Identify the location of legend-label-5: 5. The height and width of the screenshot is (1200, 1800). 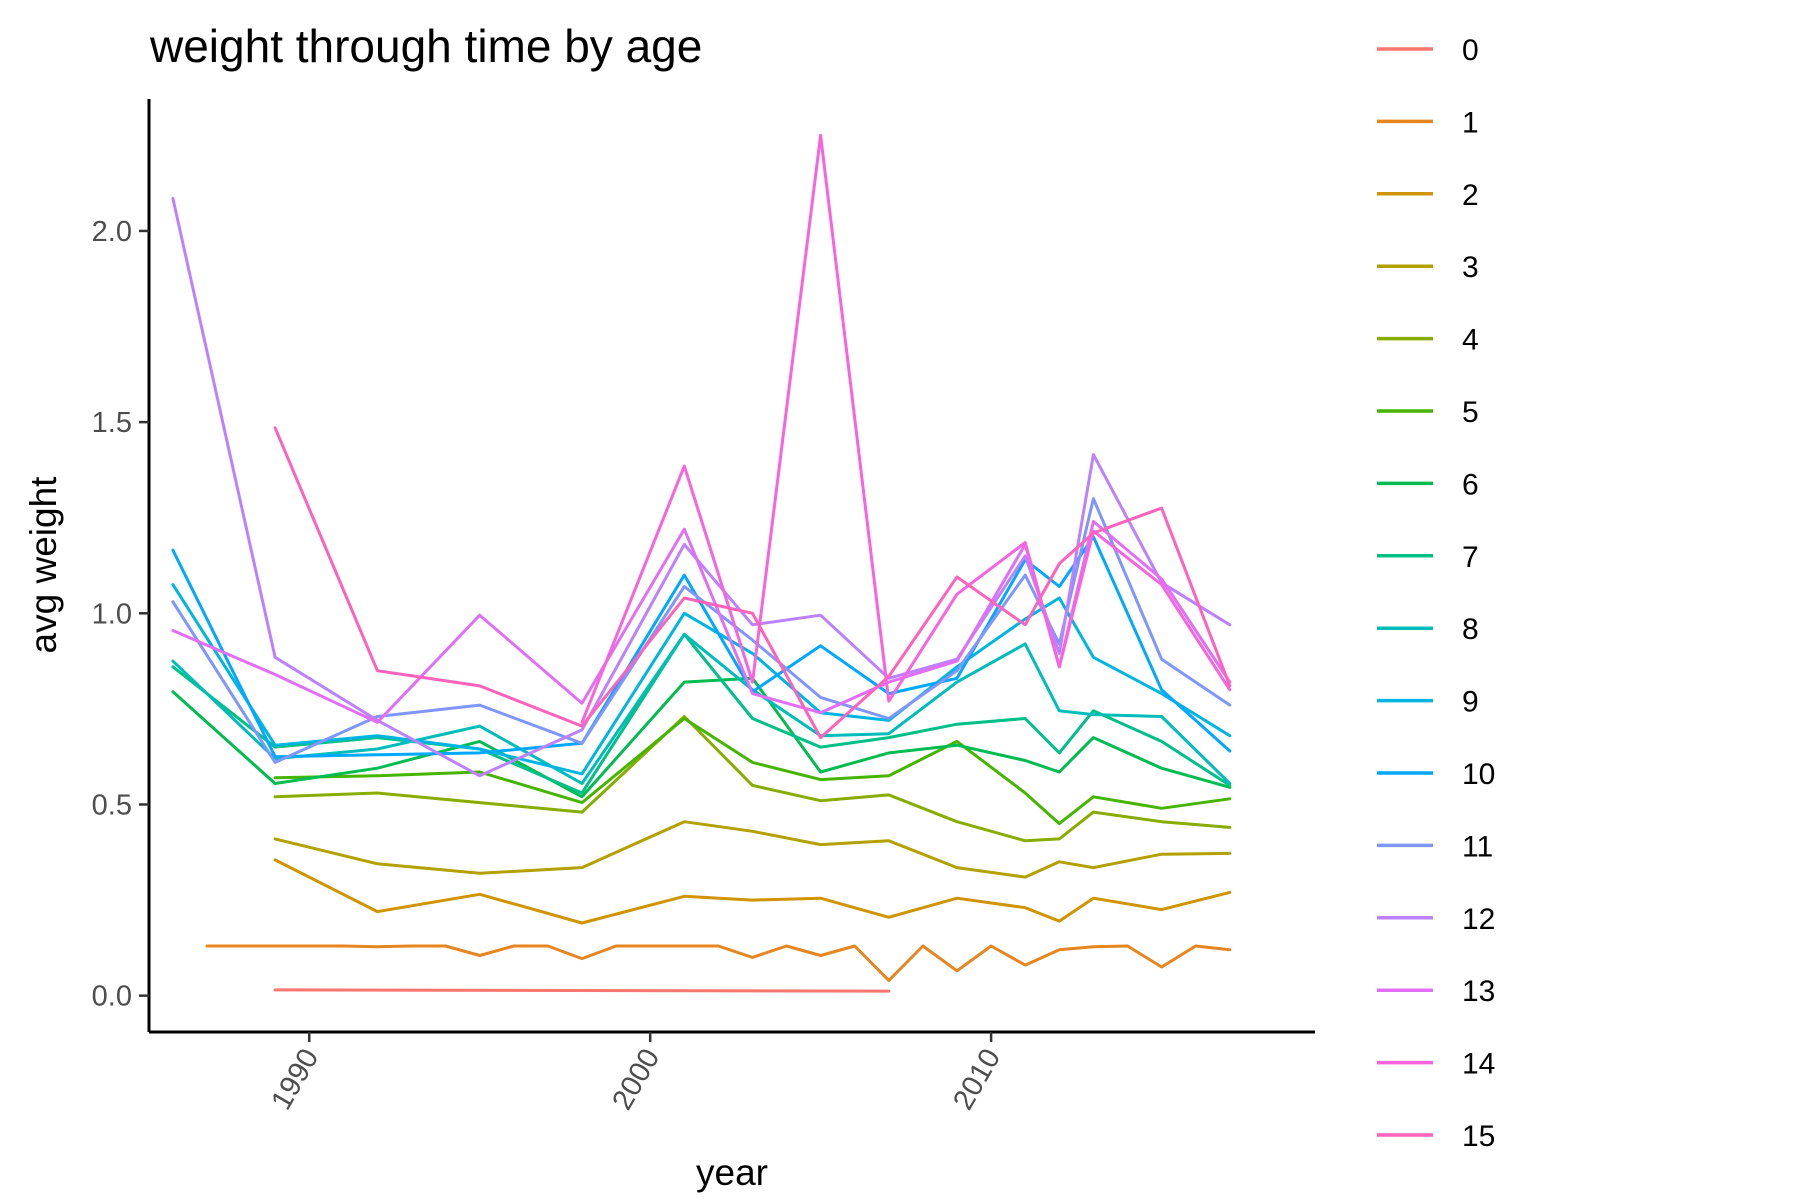
(1470, 412).